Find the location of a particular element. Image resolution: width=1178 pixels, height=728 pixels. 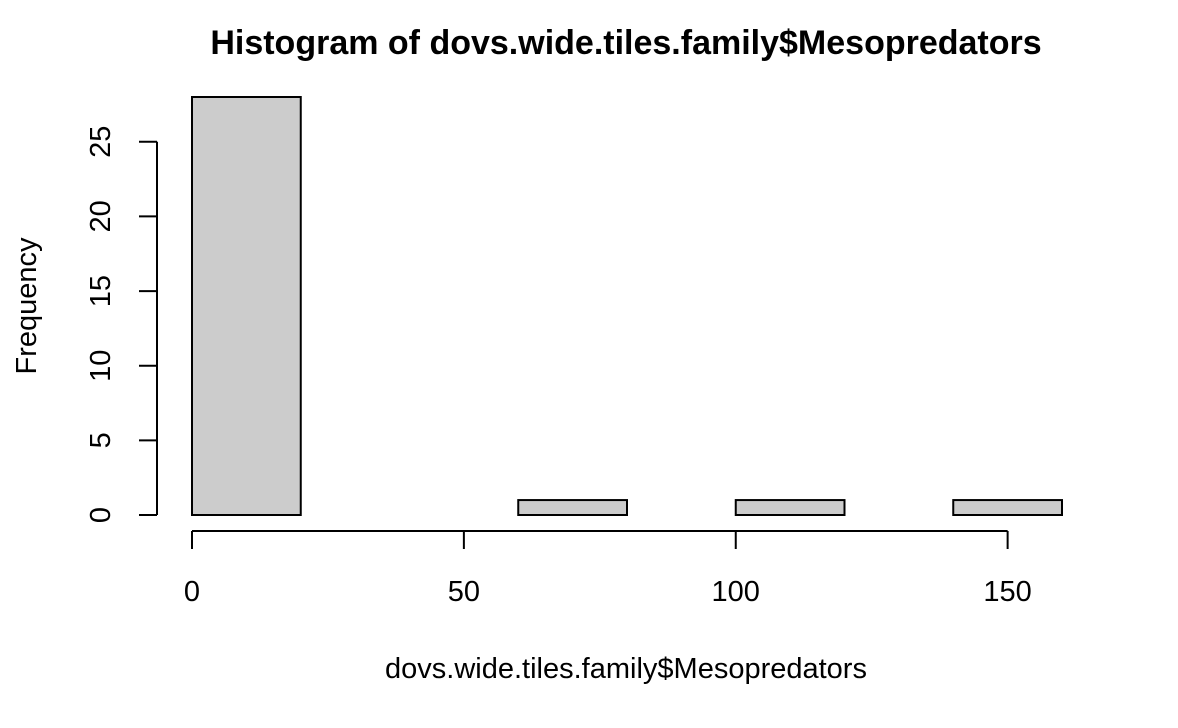

y-tick-label: 0 is located at coordinates (101, 515).